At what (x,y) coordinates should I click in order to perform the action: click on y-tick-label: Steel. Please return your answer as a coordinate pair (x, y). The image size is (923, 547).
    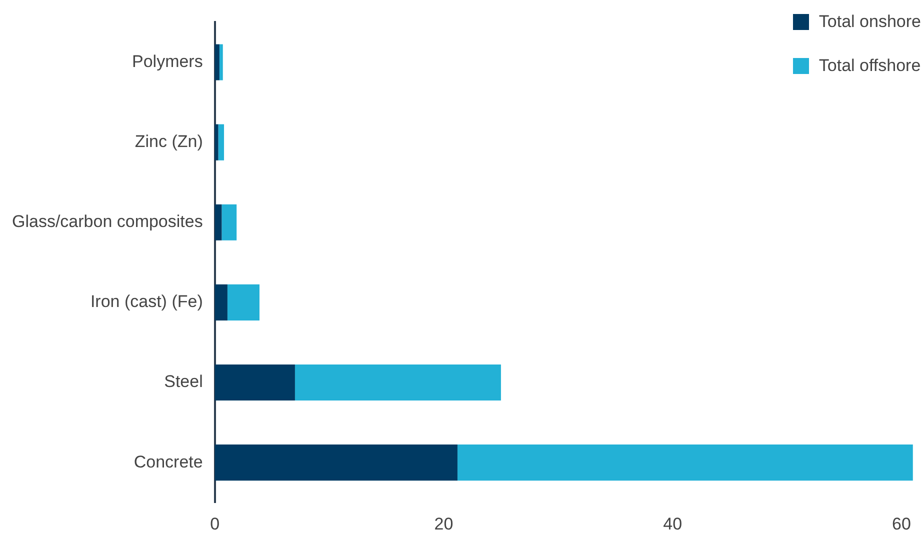
    Looking at the image, I should click on (183, 382).